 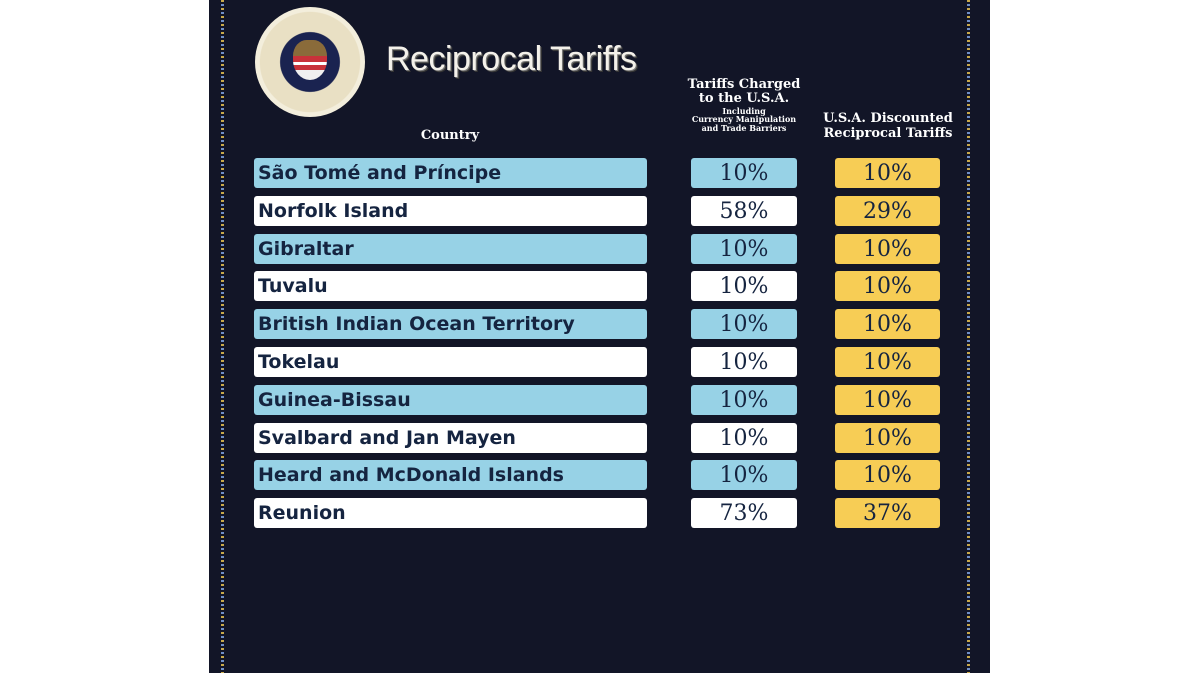 What do you see at coordinates (450, 210) in the screenshot?
I see `country-cell: Norfolk Island` at bounding box center [450, 210].